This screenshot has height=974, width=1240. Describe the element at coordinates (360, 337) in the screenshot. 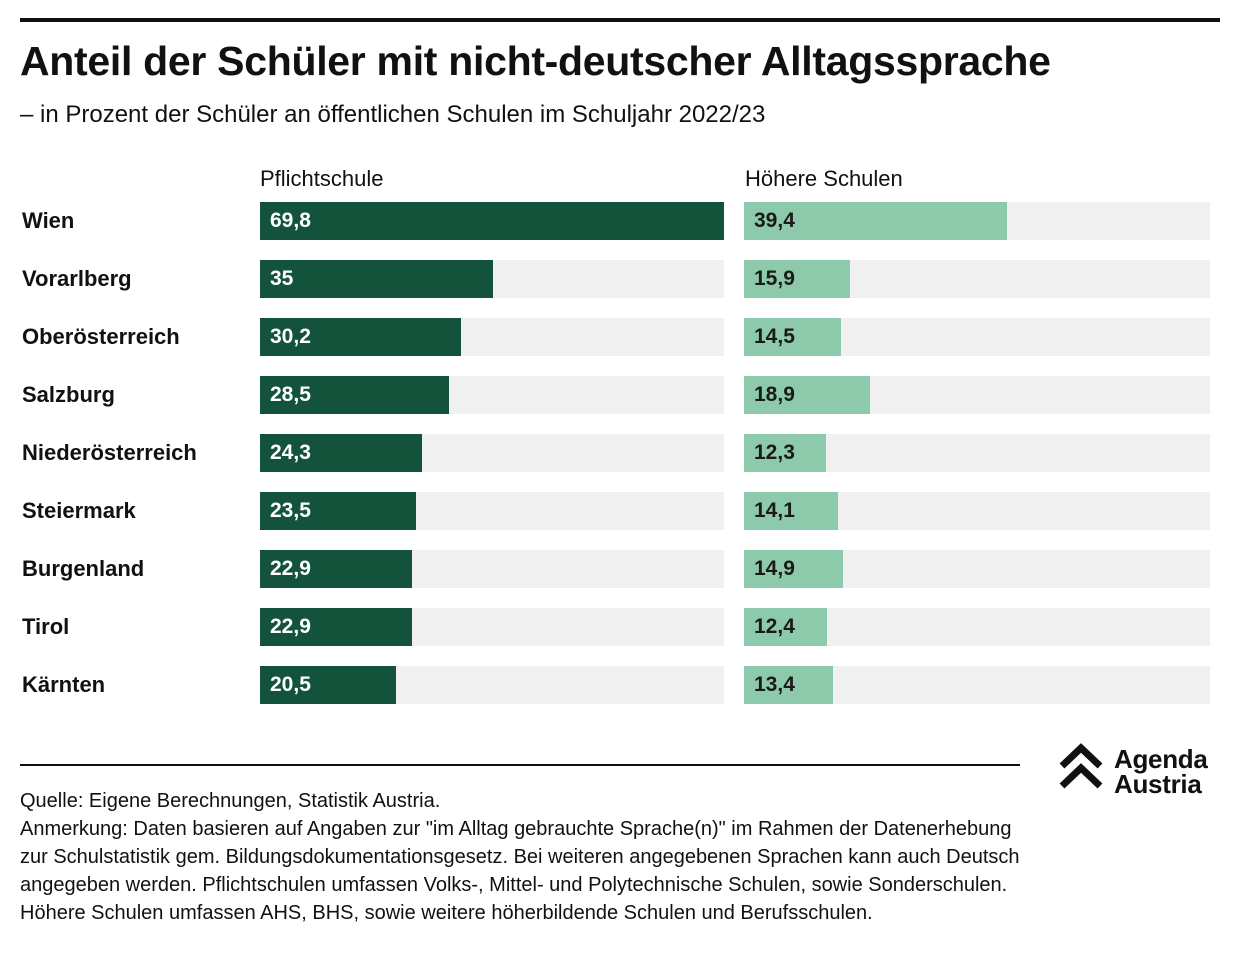

I see `bar-pflichtschule-oberoesterreich: 30,2` at that location.